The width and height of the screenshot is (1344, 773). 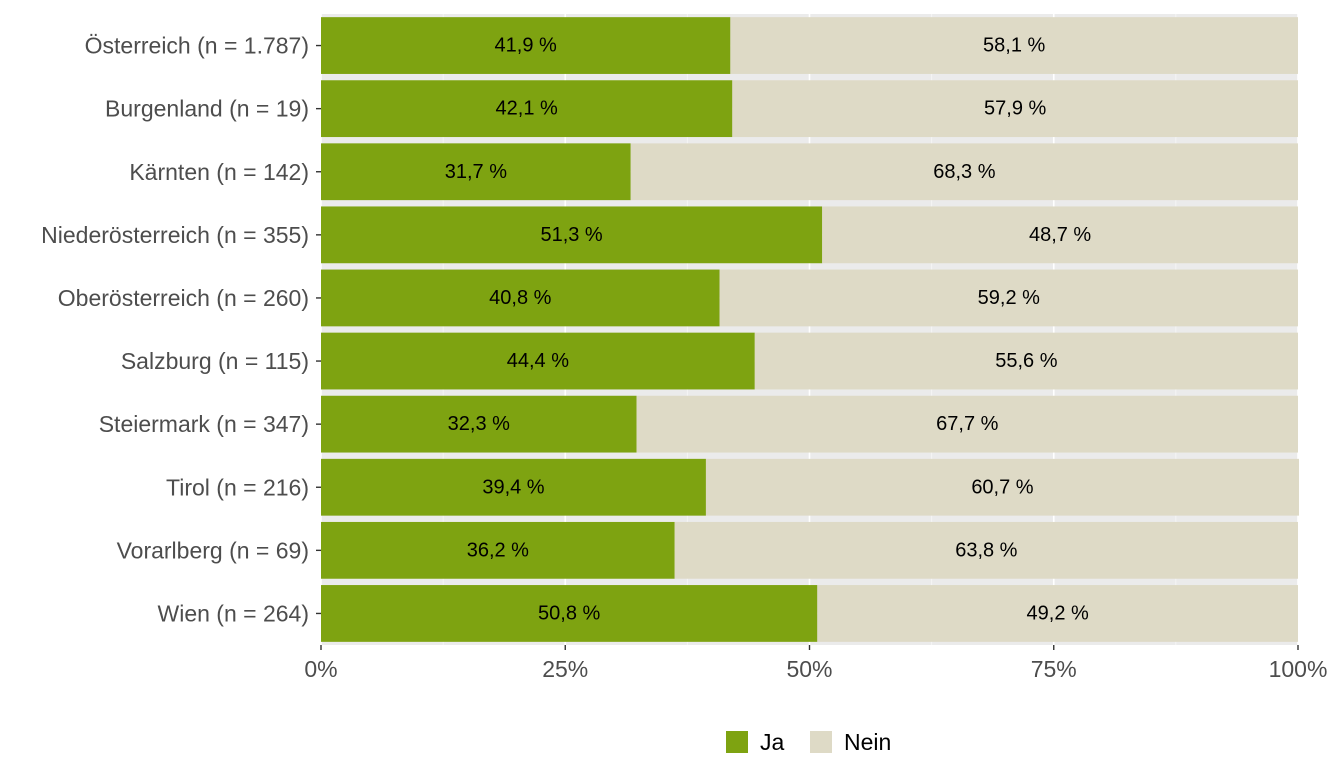 I want to click on y-tick-label: Salzburg (n = 115), so click(x=215, y=361).